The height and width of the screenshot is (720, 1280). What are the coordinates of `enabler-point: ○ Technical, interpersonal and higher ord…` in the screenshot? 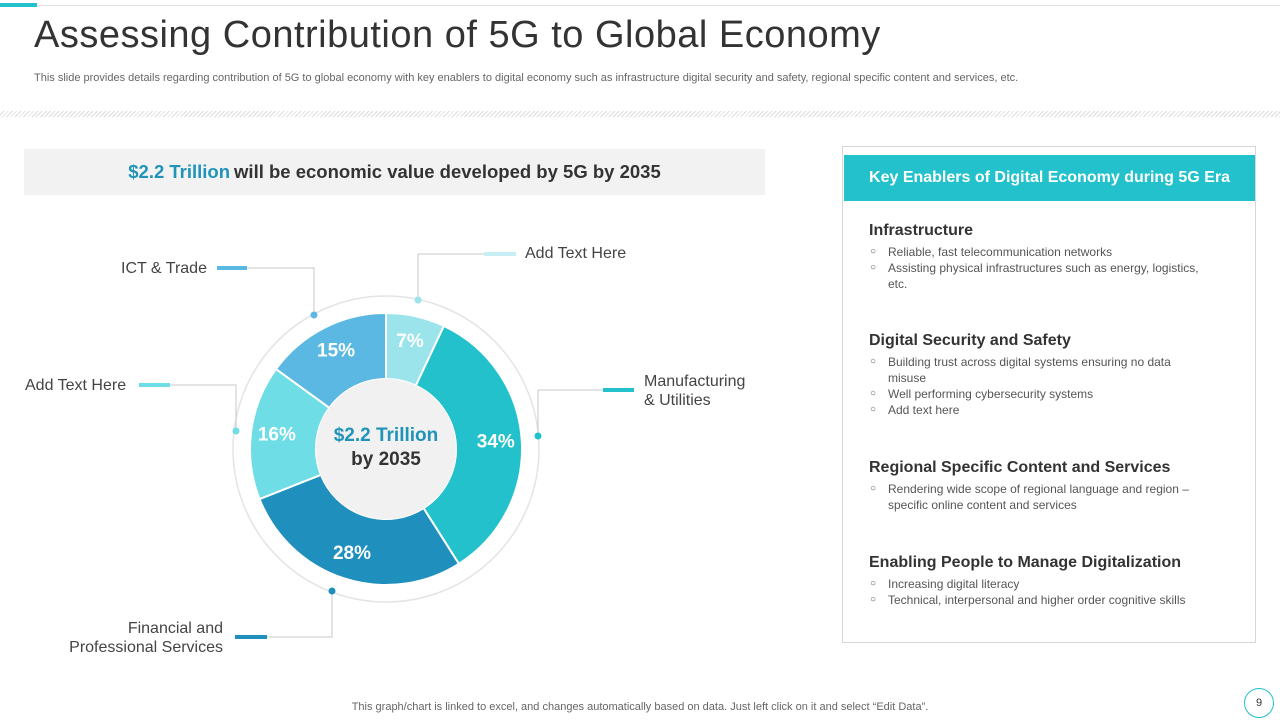 It's located at (1034, 600).